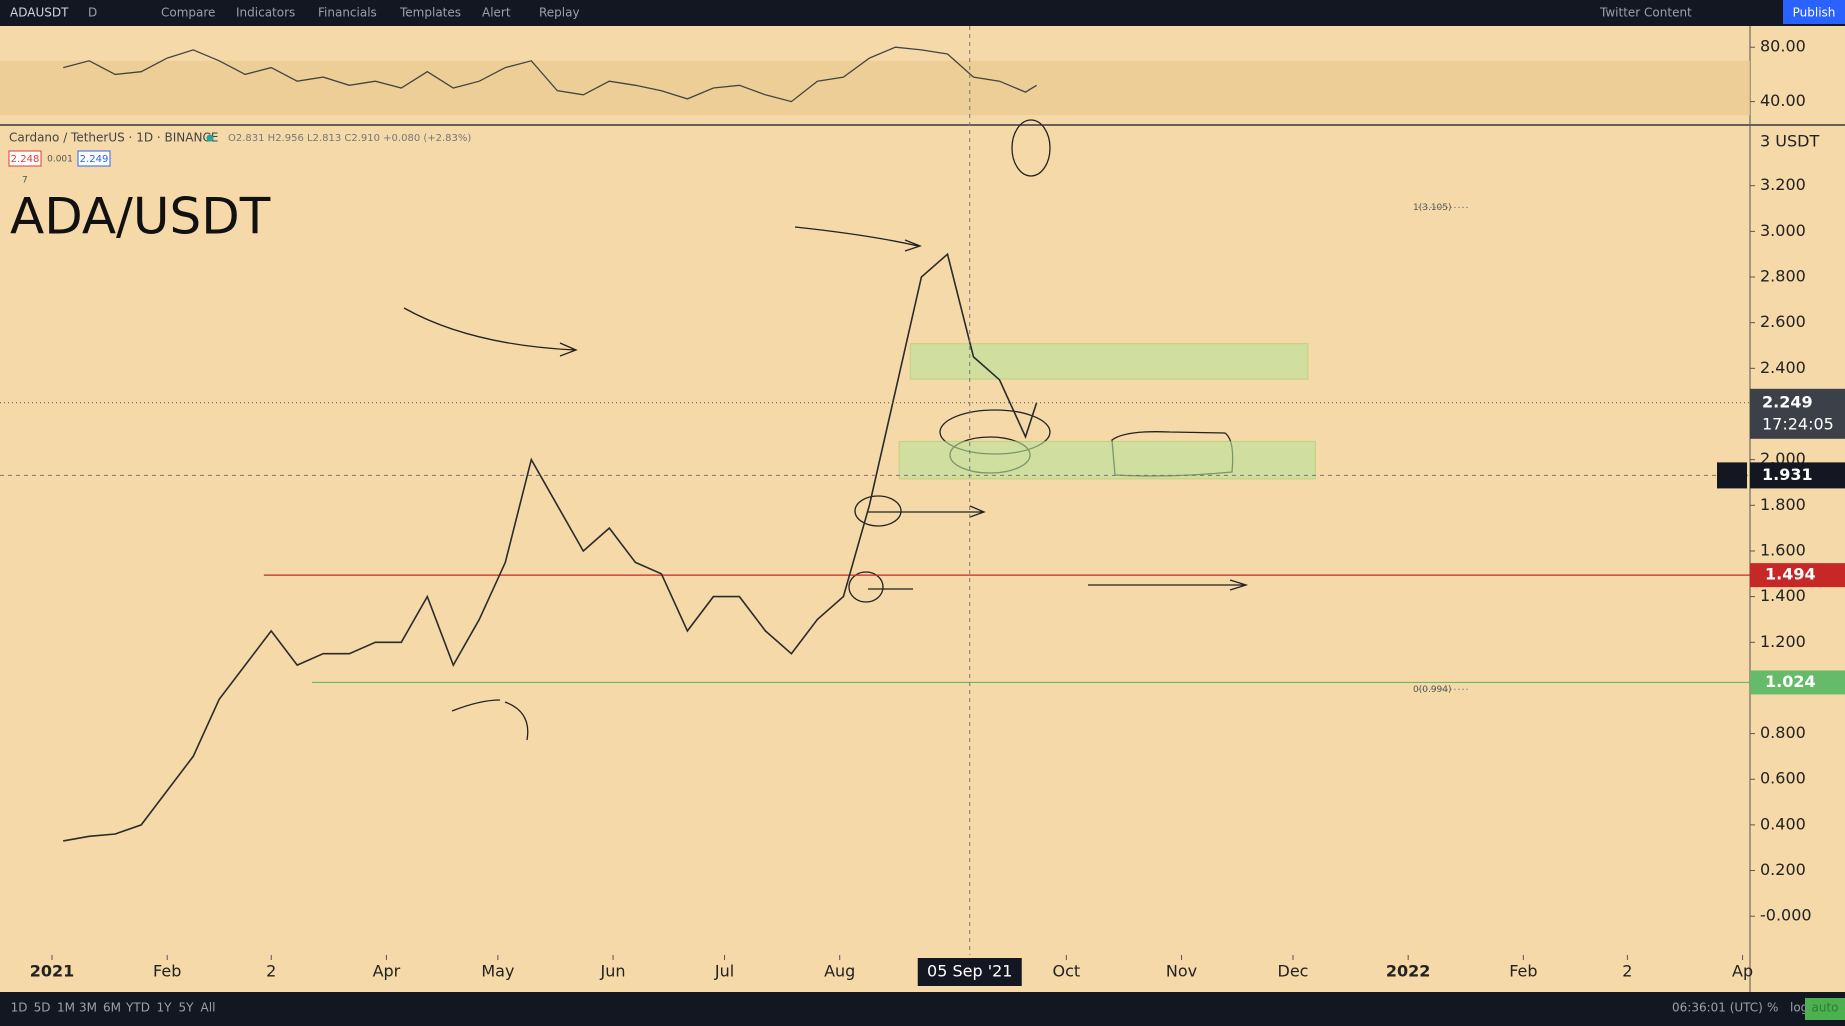  I want to click on rsi-tick-label: 80.00, so click(1783, 46).